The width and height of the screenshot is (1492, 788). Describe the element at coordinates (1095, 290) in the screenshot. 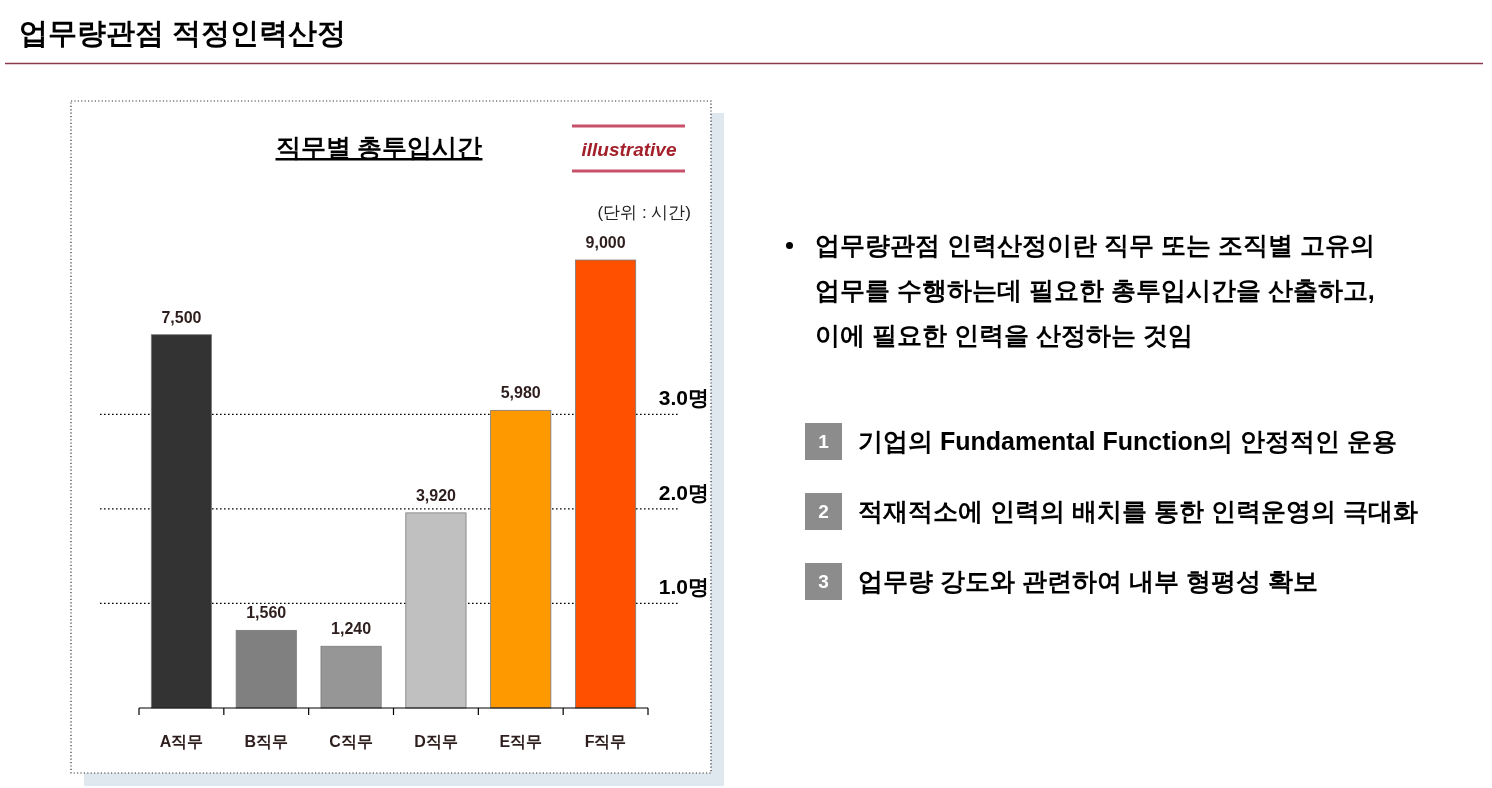

I see `text: 업무량관점 인력산정이란 직무 또는 조직별 고유의 업무를 수행하는데 필요한 총투입시간을 산출하고, 이에 필요한 인력을 산정하는 것임` at that location.